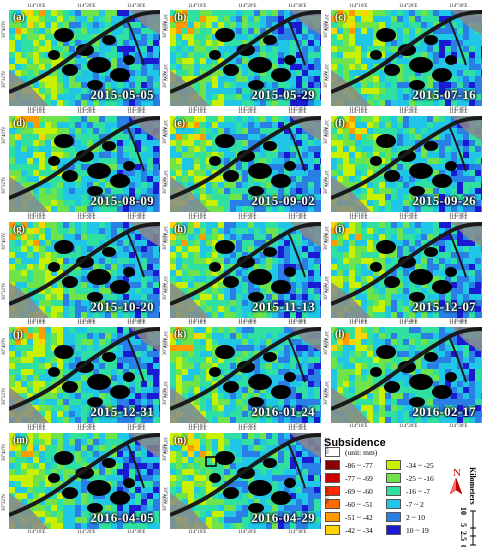 The width and height of the screenshot is (484, 552). What do you see at coordinates (444, 412) in the screenshot?
I see `panel-date: 2016-02-17` at bounding box center [444, 412].